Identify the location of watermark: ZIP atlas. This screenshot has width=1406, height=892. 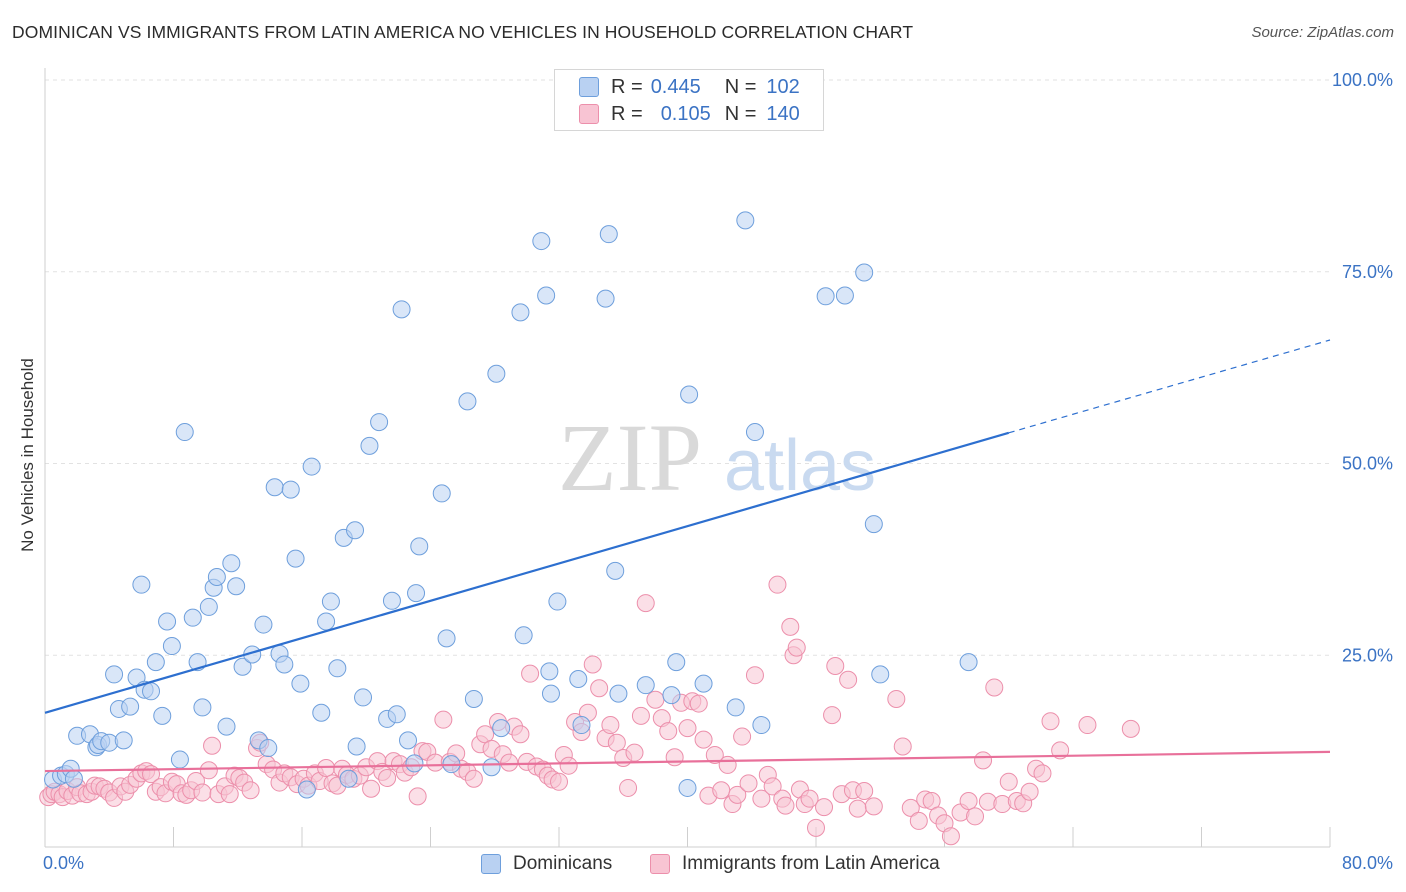
(717, 457).